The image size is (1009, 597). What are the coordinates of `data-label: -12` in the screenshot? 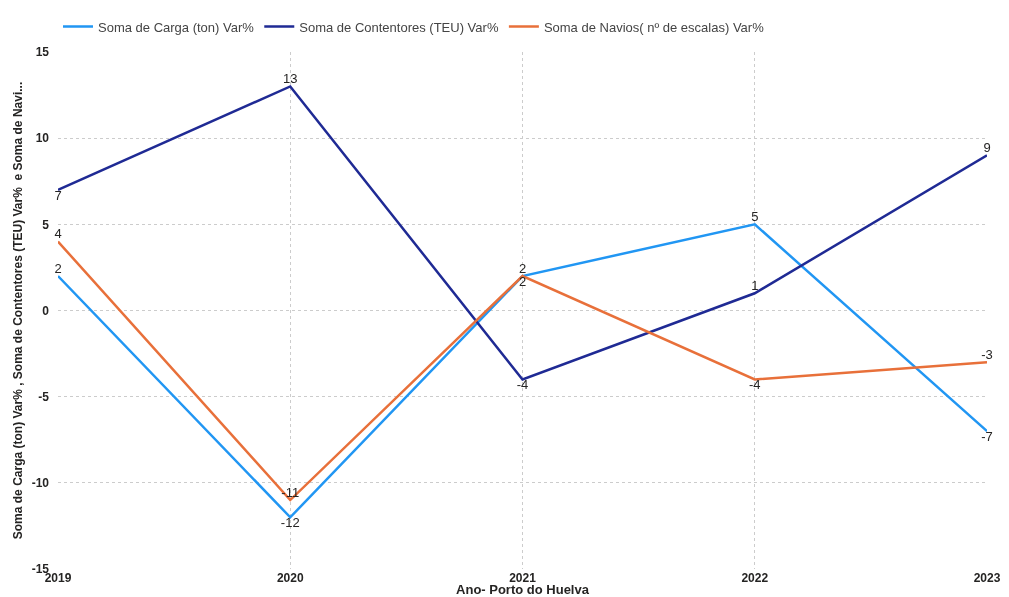 It's located at (290, 523).